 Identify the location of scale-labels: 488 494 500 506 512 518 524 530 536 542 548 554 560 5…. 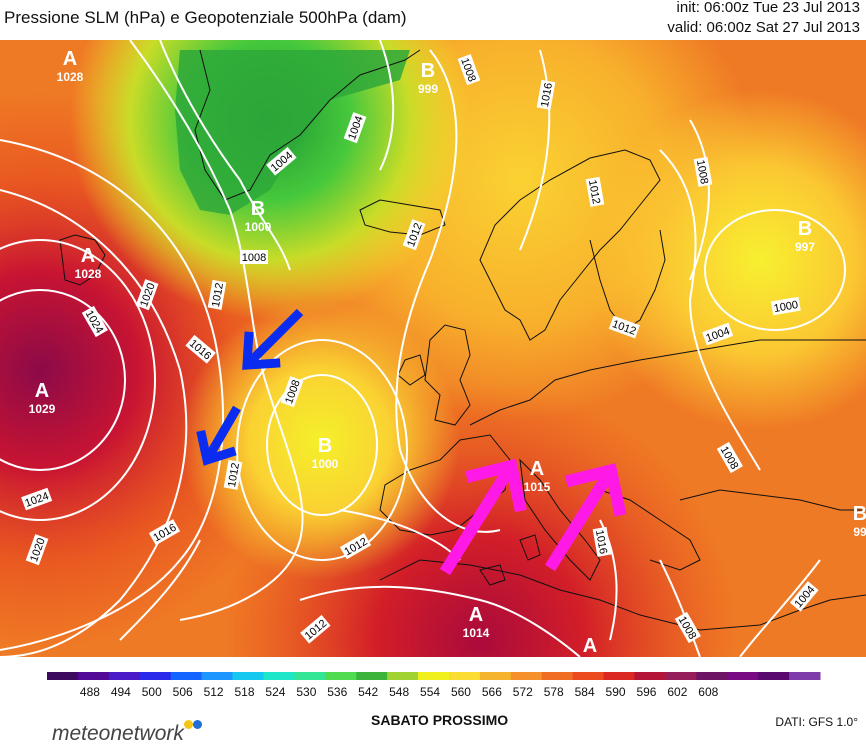
(399, 692).